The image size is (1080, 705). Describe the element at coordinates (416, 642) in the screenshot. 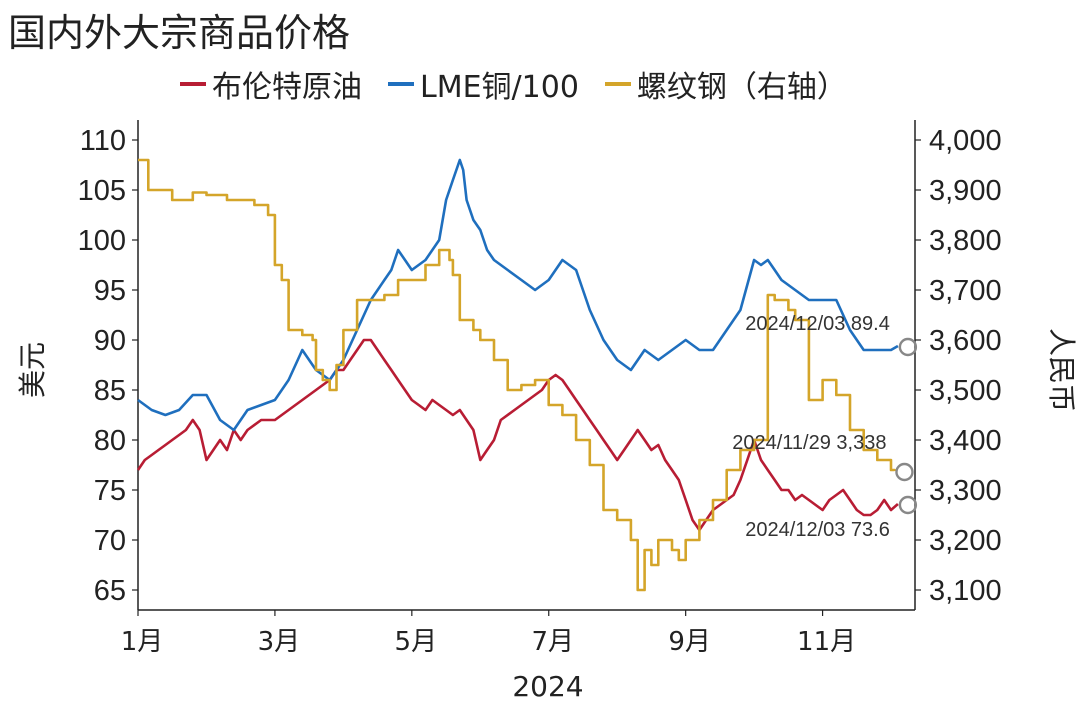

I see `x-tick-label: 5月` at that location.